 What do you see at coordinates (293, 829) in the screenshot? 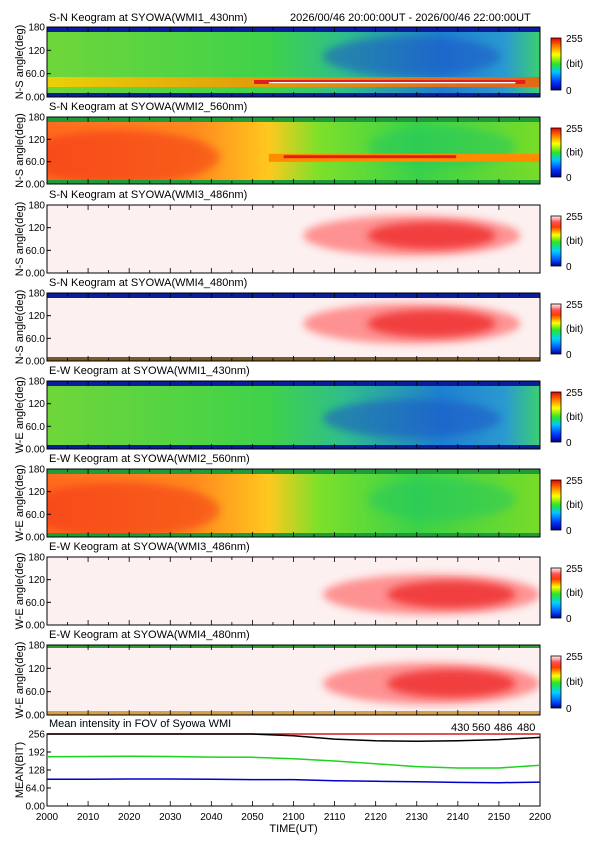
I see `x-axis-label: TIME(UT)` at bounding box center [293, 829].